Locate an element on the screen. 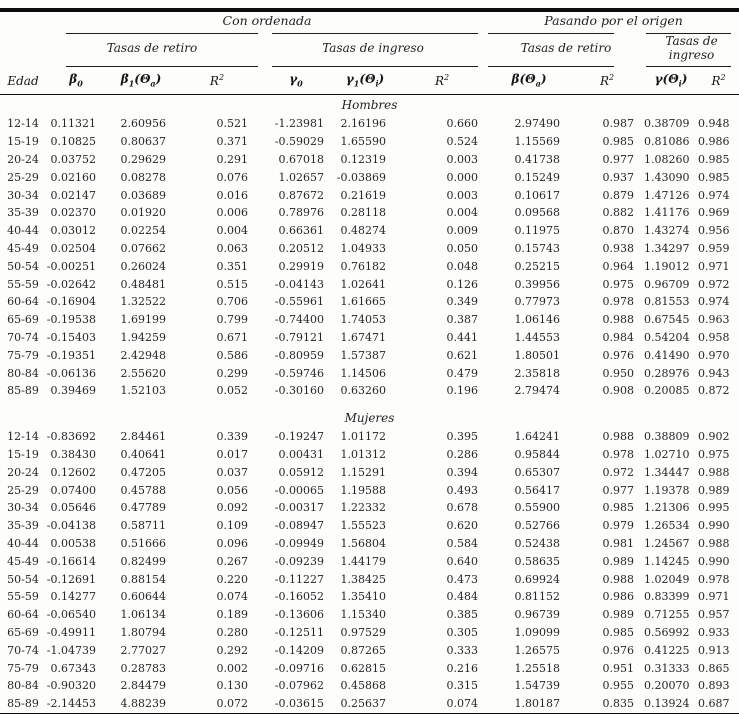 This screenshot has height=714, width=739. value-cell: 0.81086 is located at coordinates (667, 142).